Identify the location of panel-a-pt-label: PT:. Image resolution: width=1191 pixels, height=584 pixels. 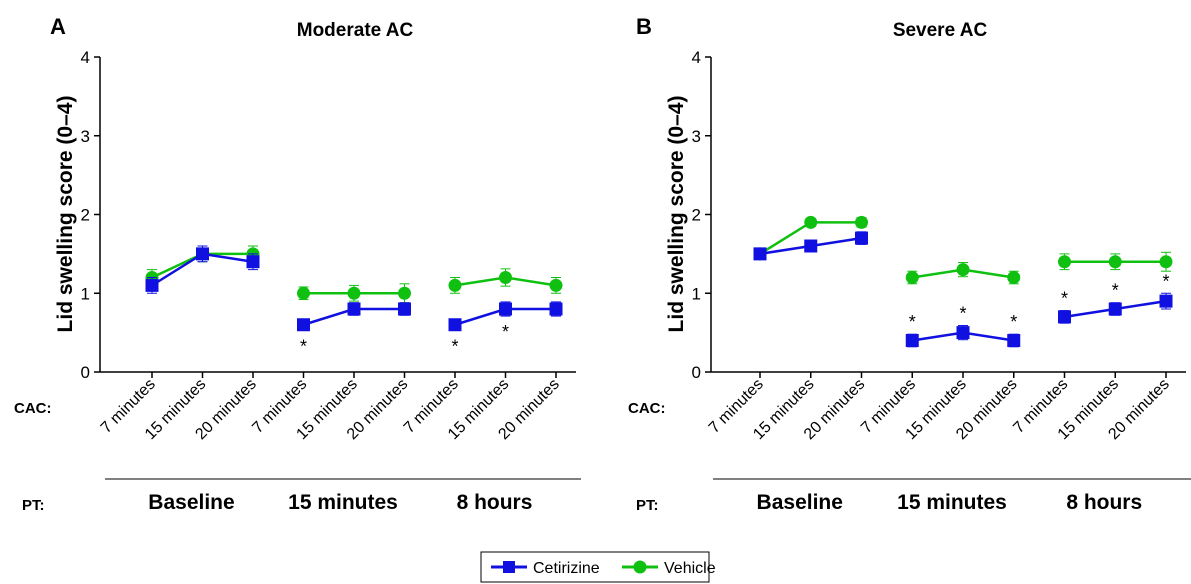
(33, 505).